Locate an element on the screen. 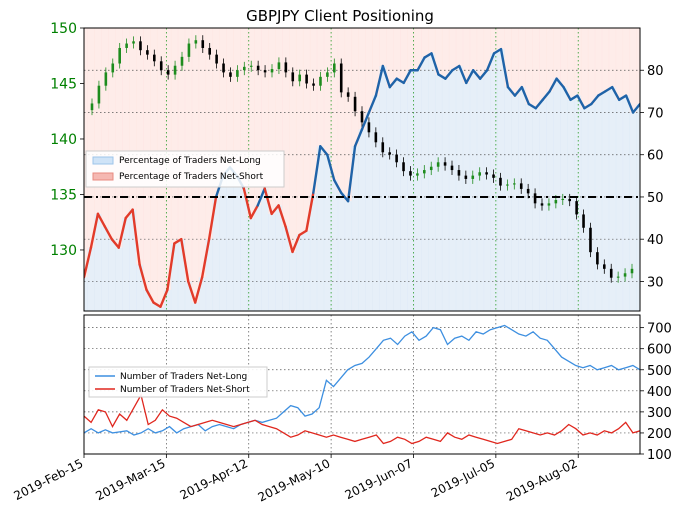  pct-tick-label: 30 is located at coordinates (655, 282).